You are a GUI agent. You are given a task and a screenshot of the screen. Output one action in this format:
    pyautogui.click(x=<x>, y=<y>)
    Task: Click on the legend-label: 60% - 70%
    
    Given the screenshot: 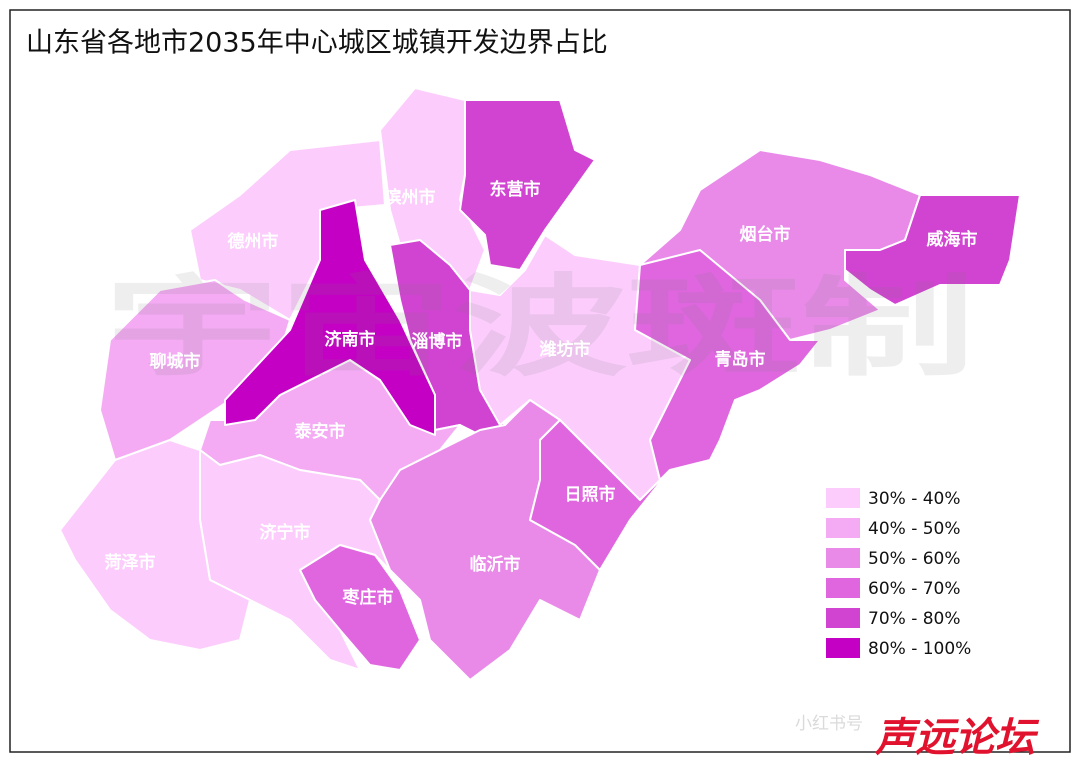 What is the action you would take?
    pyautogui.click(x=914, y=589)
    